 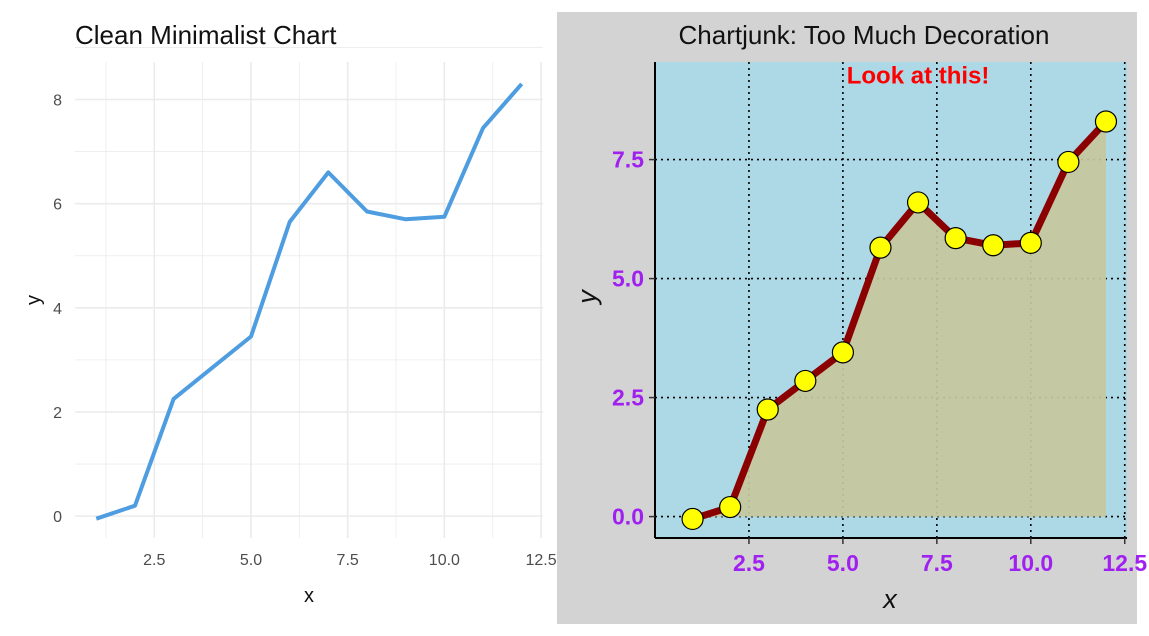 I want to click on chartjunk-x-tick-label: 10.0, so click(x=1030, y=563).